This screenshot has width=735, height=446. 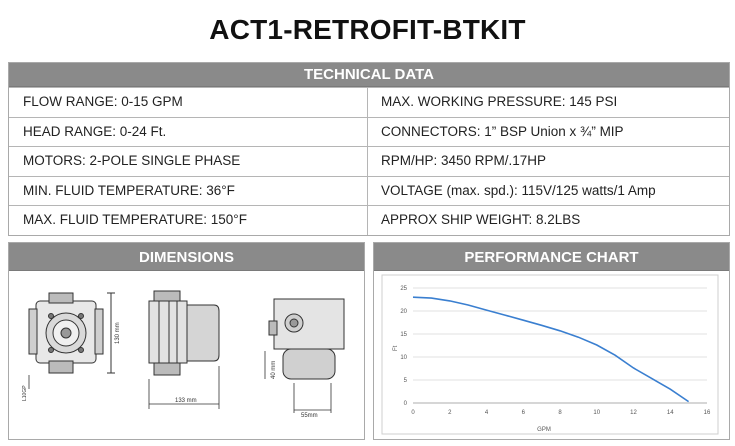 What do you see at coordinates (184, 349) in the screenshot?
I see `pump-side-view` at bounding box center [184, 349].